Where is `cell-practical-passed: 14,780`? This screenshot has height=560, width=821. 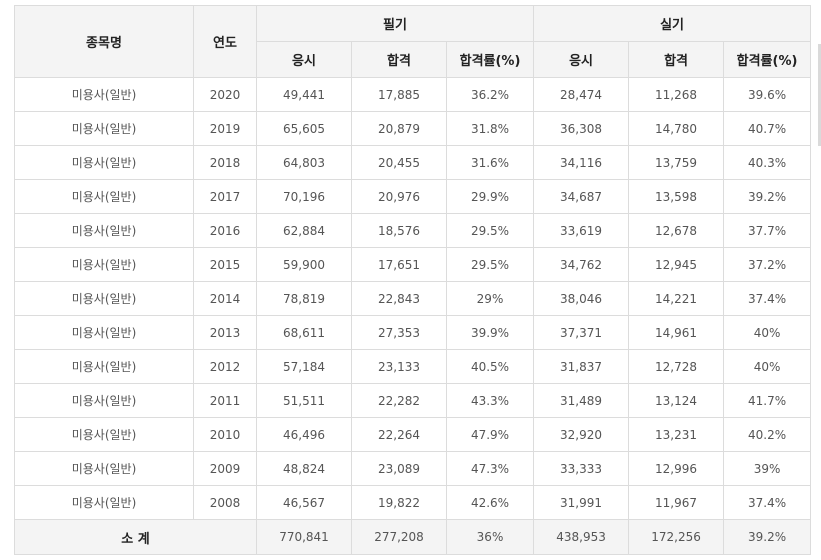 cell-practical-passed: 14,780 is located at coordinates (676, 128).